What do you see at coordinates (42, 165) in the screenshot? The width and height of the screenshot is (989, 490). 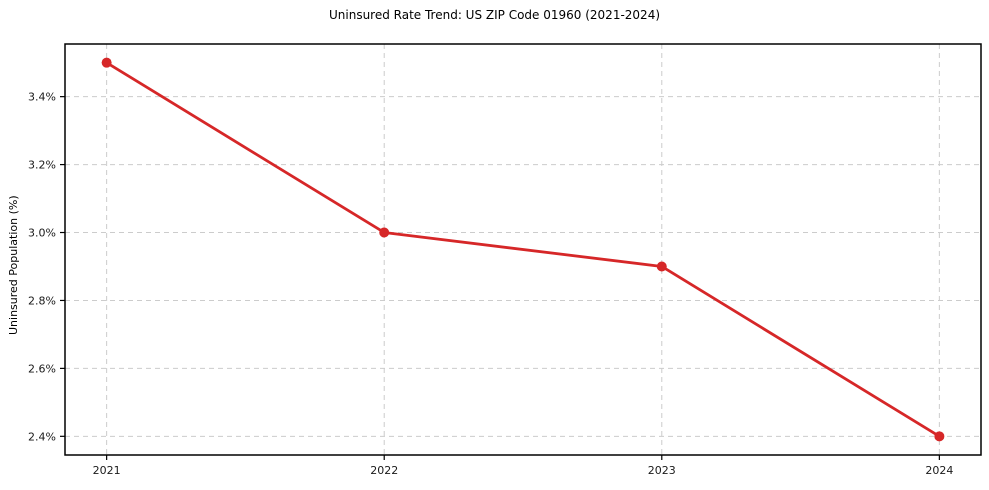 I see `y-tick-label: 3.2%` at bounding box center [42, 165].